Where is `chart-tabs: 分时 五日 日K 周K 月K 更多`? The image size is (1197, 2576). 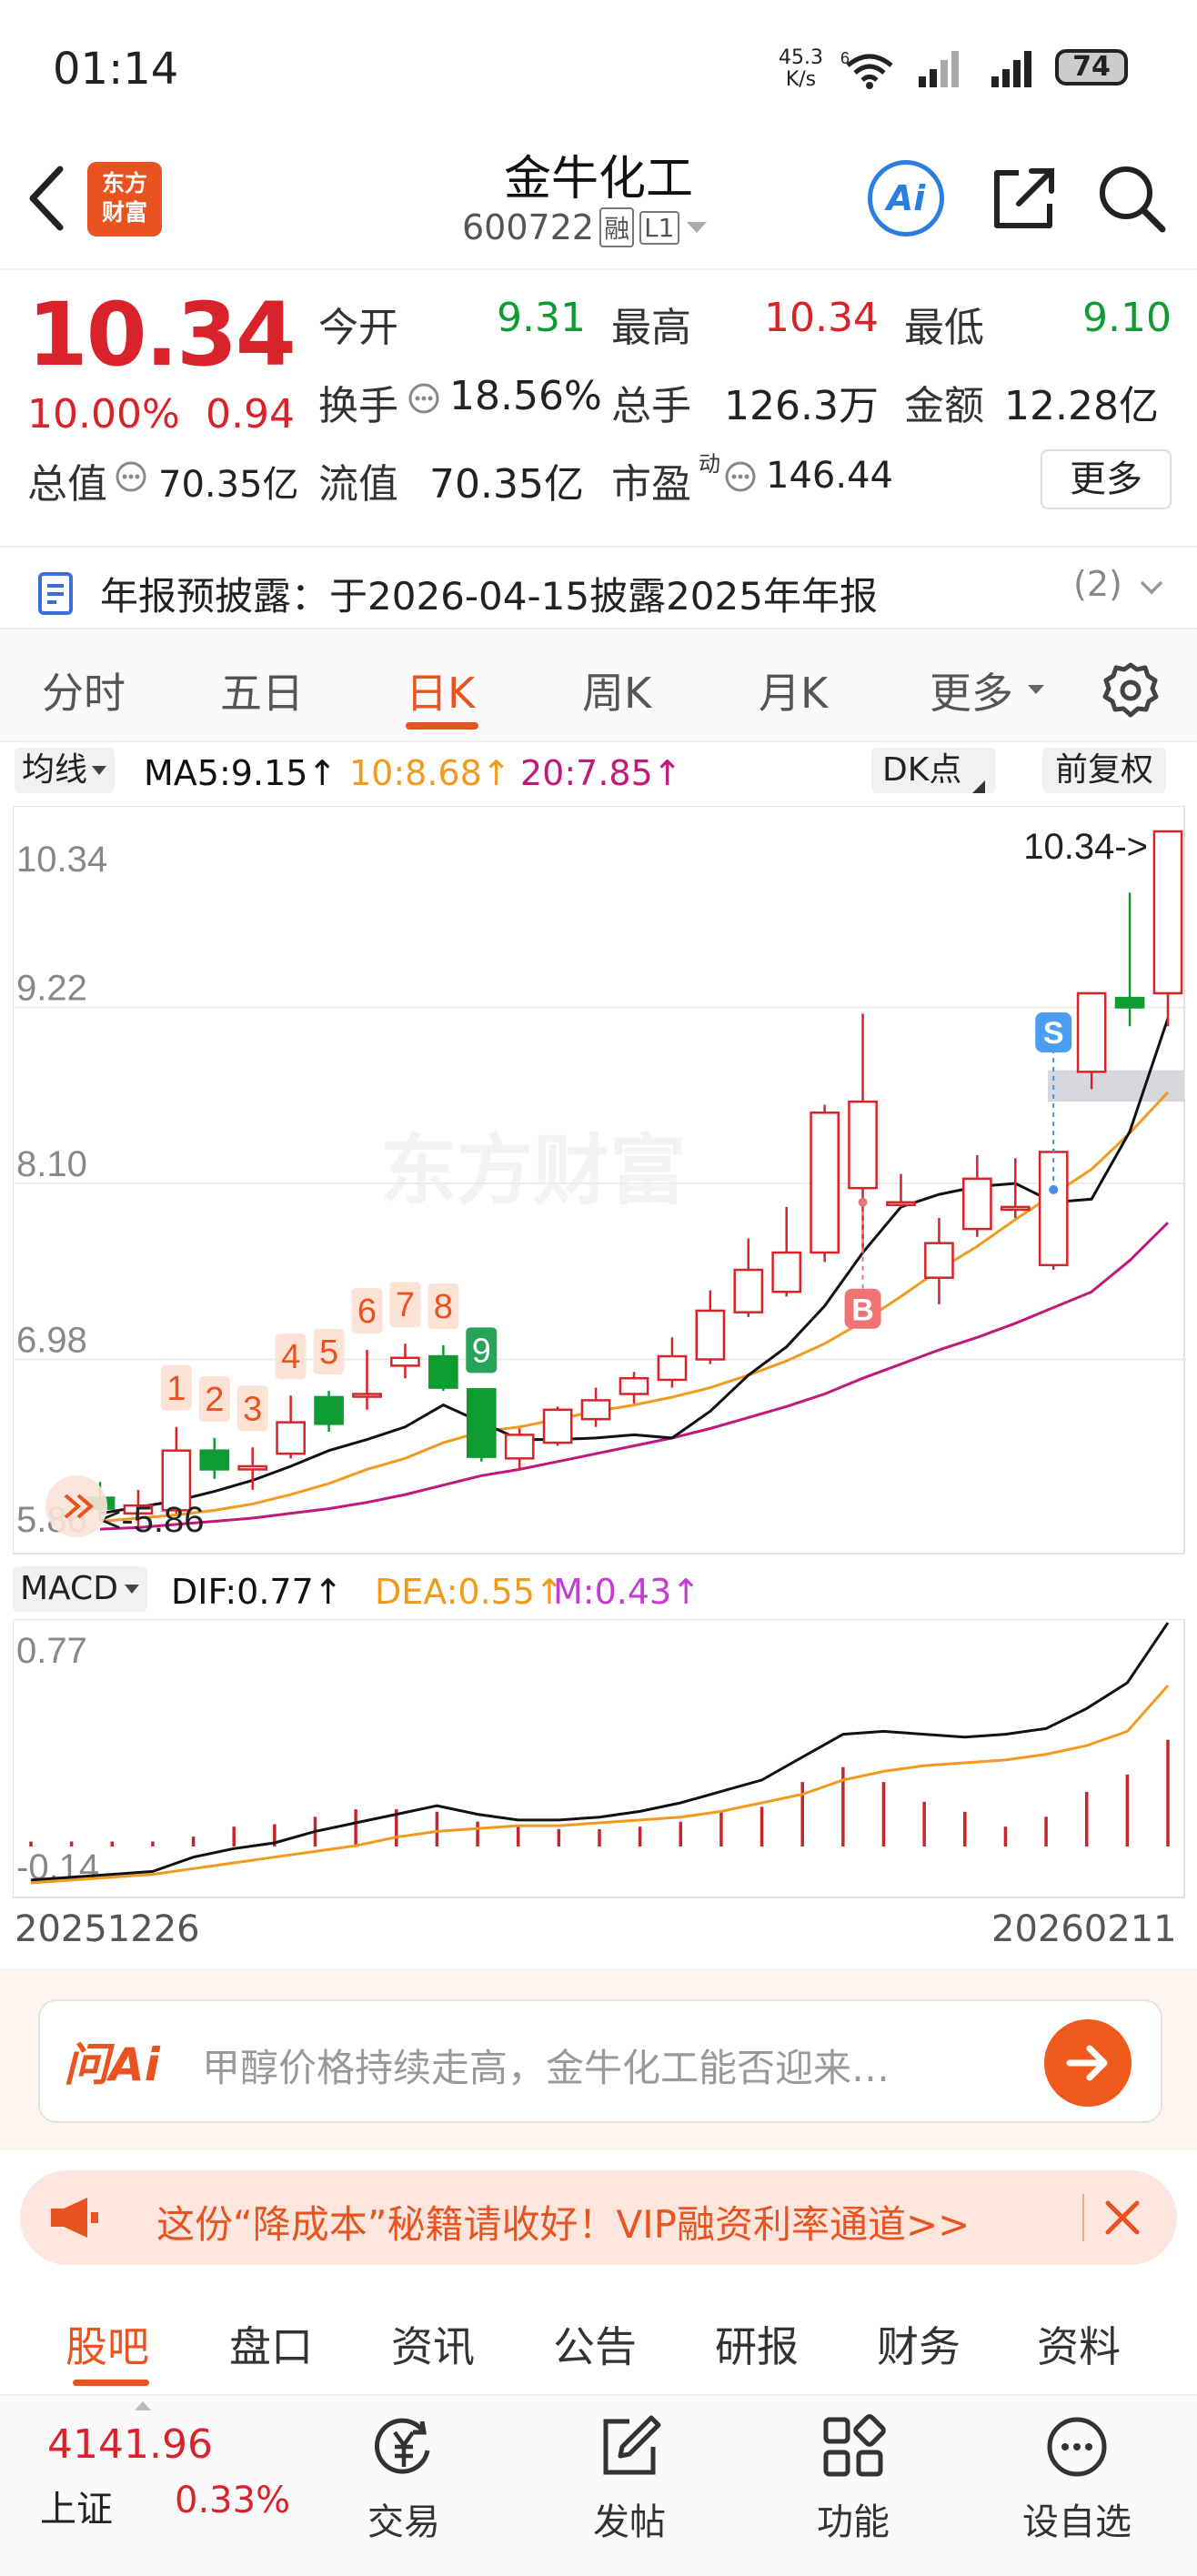
chart-tabs: 分时 五日 日K 周K 月K 更多 is located at coordinates (598, 685).